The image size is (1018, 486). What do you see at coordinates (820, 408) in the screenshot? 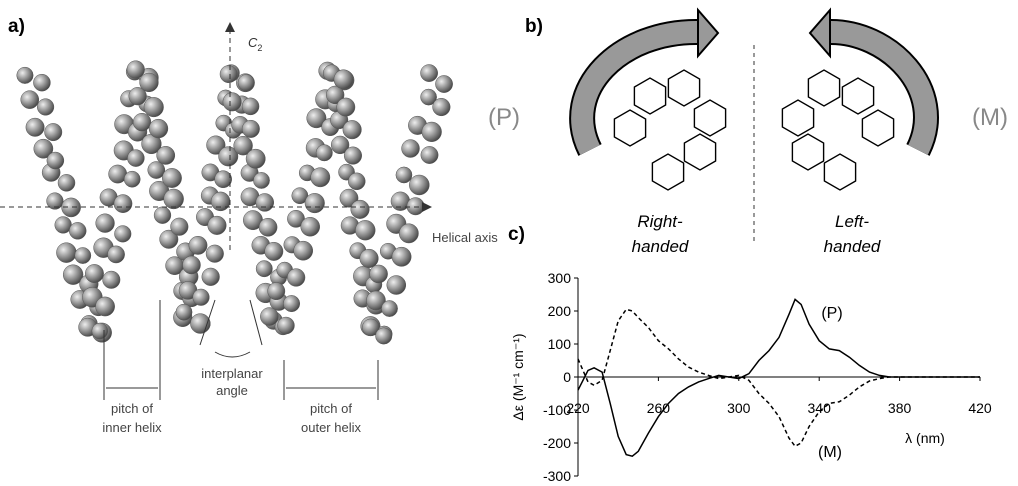
I see `x-tick-label: 340` at bounding box center [820, 408].